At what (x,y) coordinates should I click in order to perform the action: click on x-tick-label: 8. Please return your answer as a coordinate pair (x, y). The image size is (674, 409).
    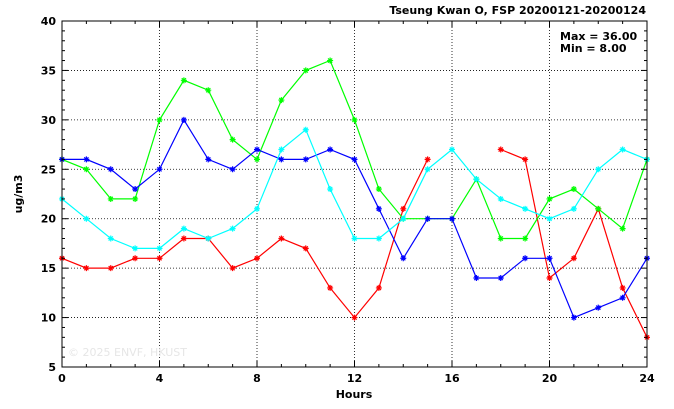
    Looking at the image, I should click on (257, 378).